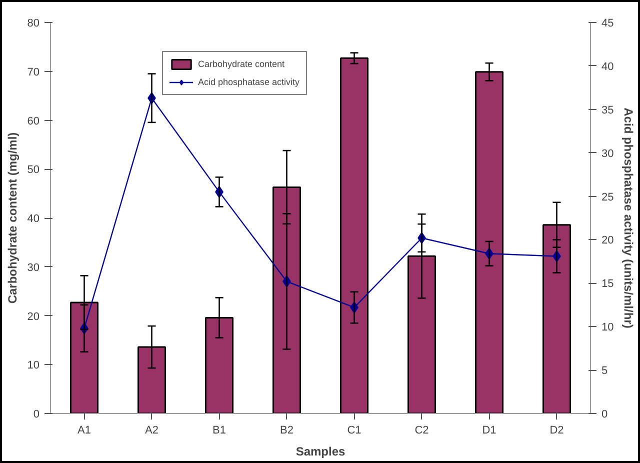 The image size is (640, 463). I want to click on bar, so click(354, 235).